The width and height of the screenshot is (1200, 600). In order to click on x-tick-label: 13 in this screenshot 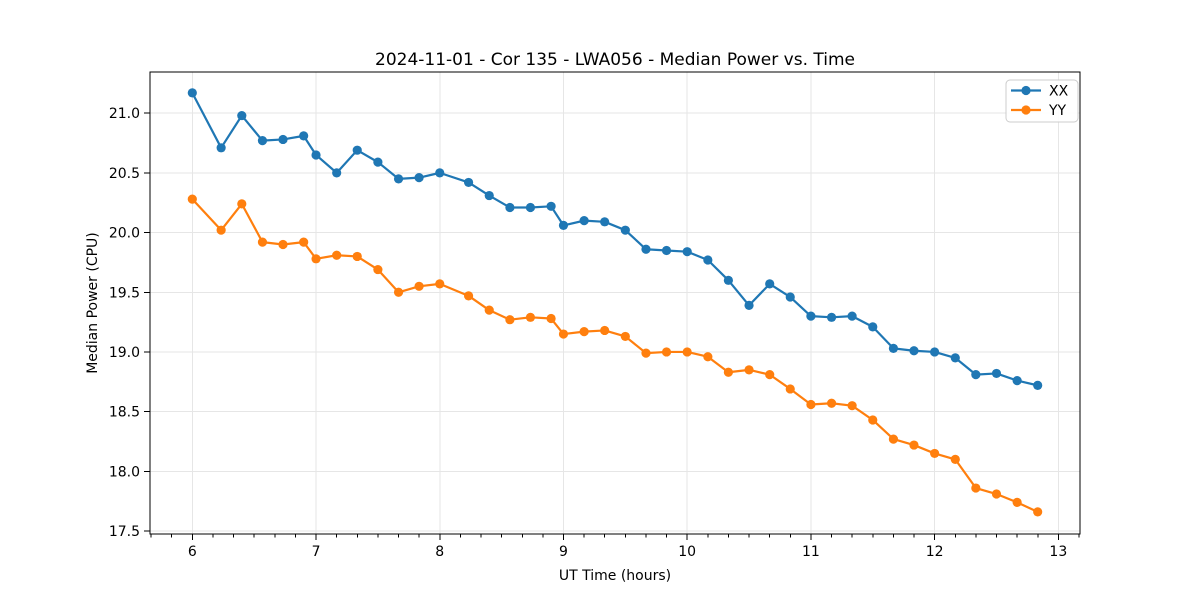, I will do `click(1058, 552)`.